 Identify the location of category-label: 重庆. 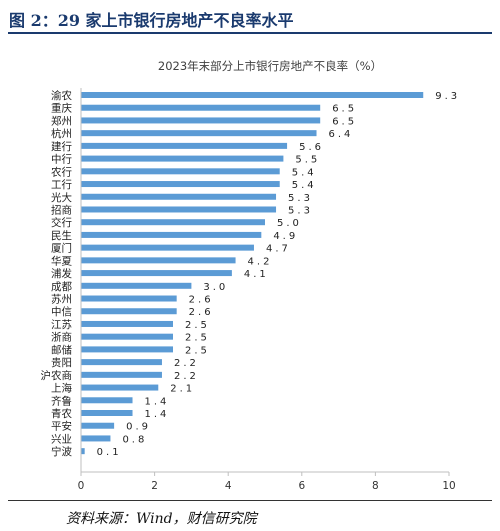
(61, 108).